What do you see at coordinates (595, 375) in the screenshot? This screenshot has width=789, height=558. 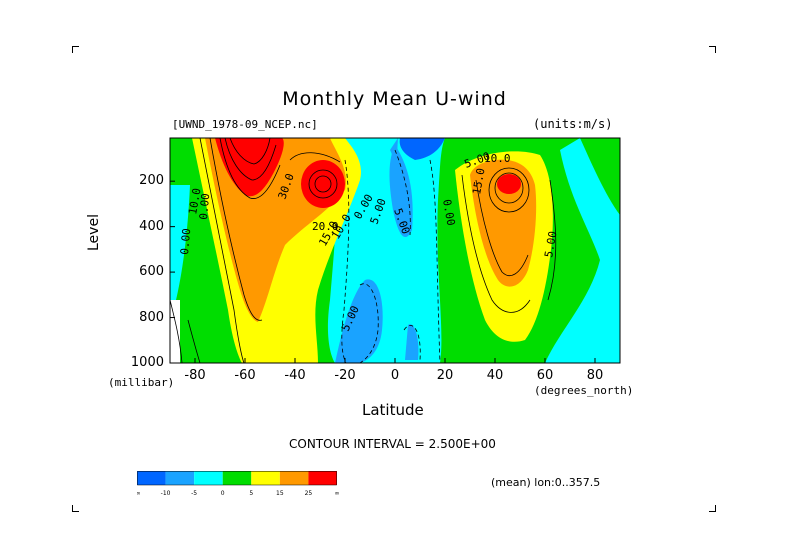 I see `x-tick-label: 80` at bounding box center [595, 375].